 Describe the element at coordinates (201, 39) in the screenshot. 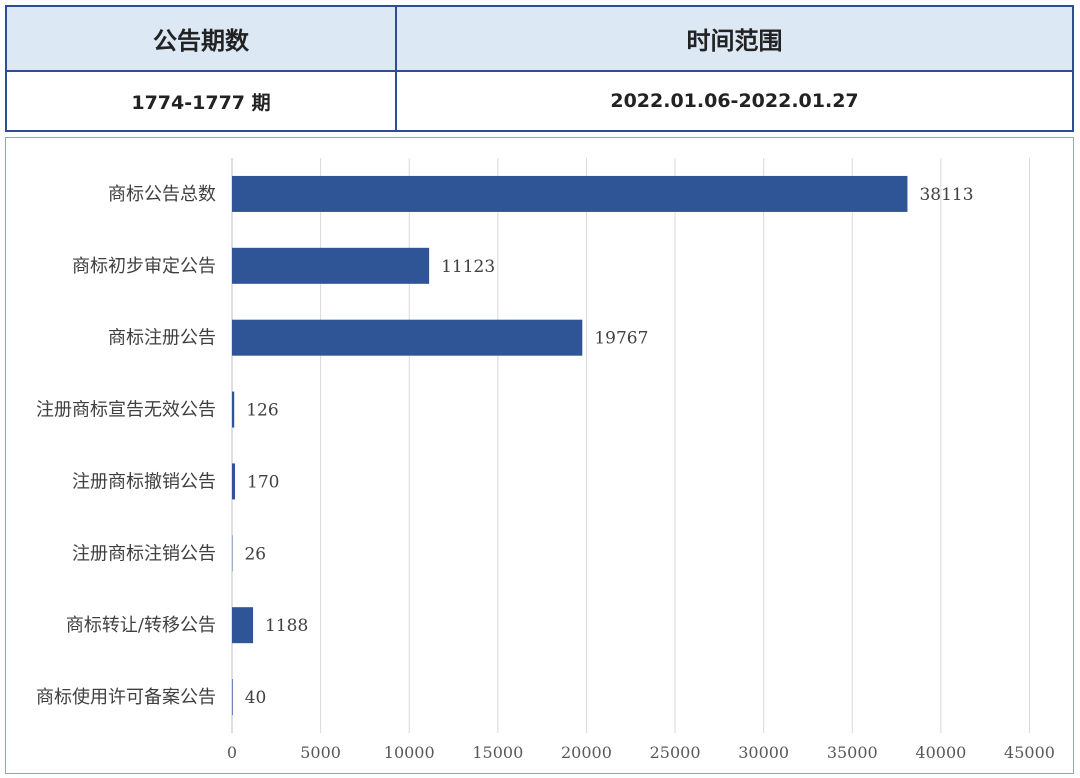

I see `period-header: 公告期数` at that location.